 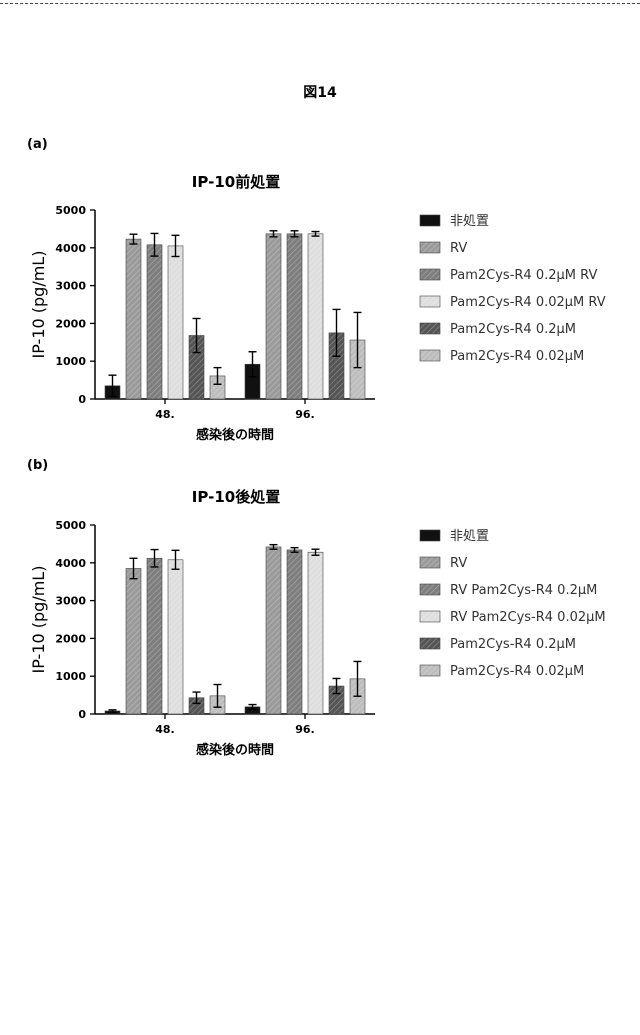 What do you see at coordinates (528, 302) in the screenshot?
I see `legend-label: Pam2Cys-R4 0.02μM RV` at bounding box center [528, 302].